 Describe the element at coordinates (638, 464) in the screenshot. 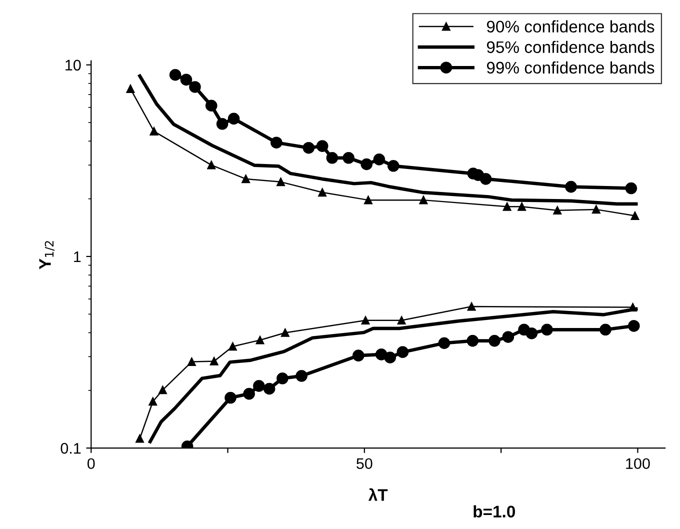

I see `x-tick-label: 100` at that location.